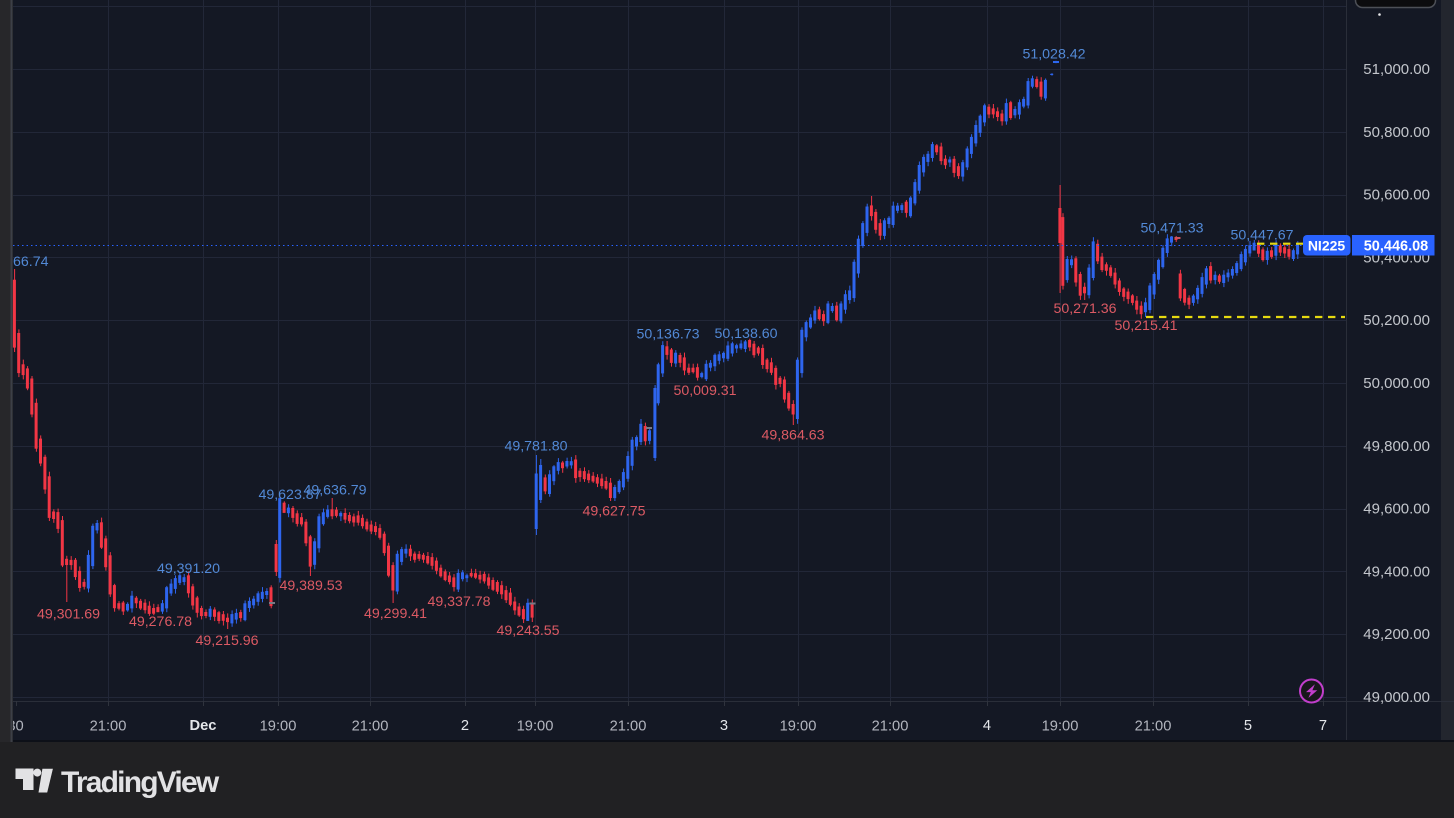  Describe the element at coordinates (745, 334) in the screenshot. I see `svg-text: 50,138.60` at that location.